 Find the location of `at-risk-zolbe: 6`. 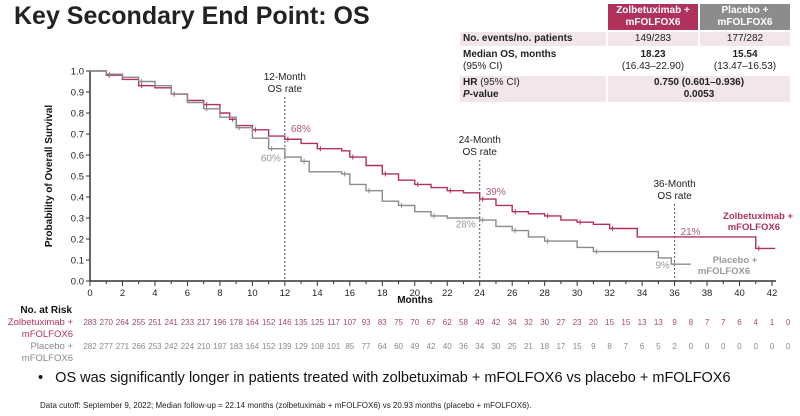

at-risk-zolbe: 6 is located at coordinates (739, 322).